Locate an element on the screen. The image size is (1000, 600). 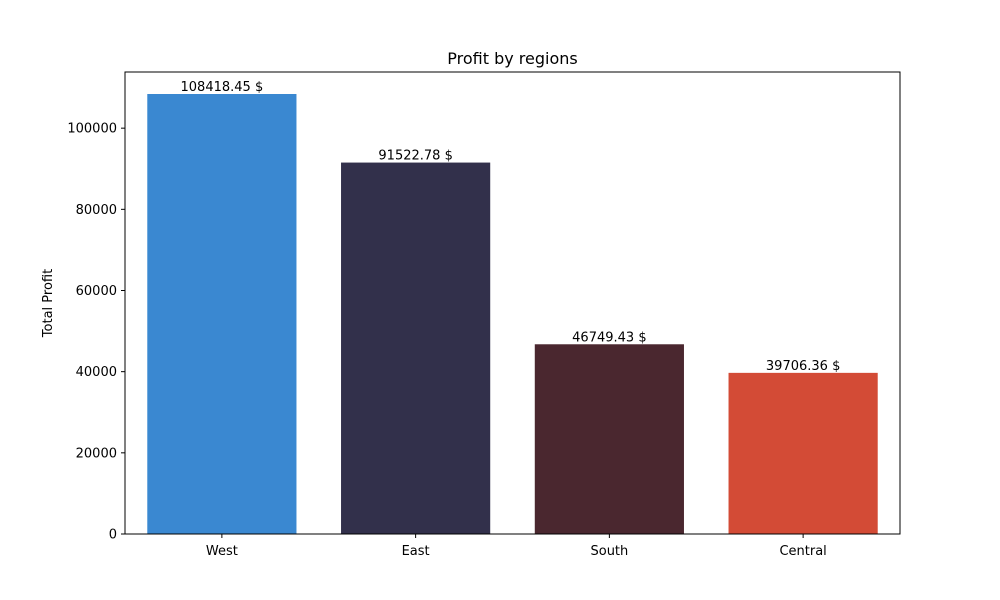
y-tick-label: 60000 is located at coordinates (96, 291).